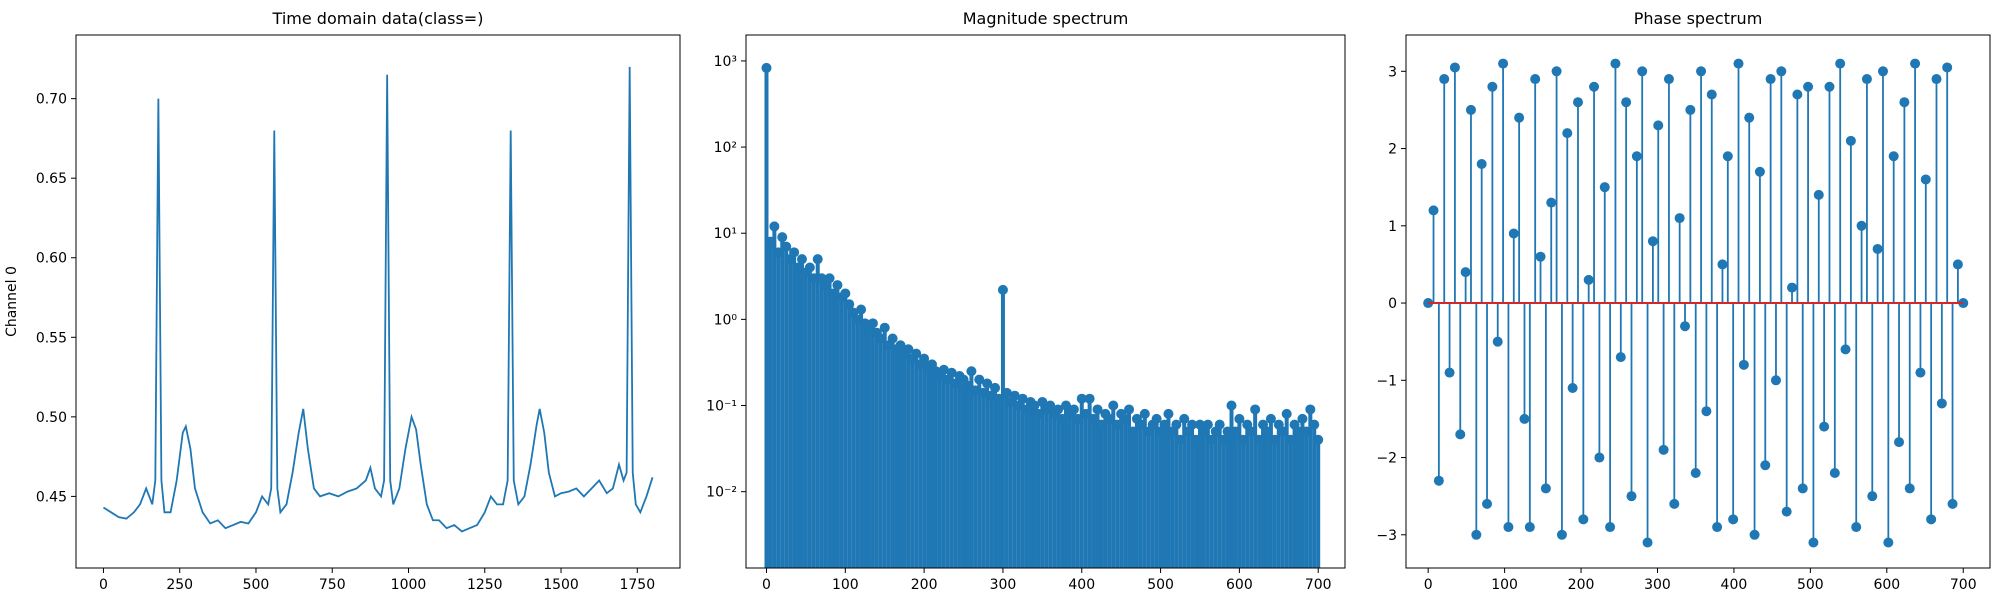  Describe the element at coordinates (378, 18) in the screenshot. I see `chart-title: Time domain data(class=)` at that location.